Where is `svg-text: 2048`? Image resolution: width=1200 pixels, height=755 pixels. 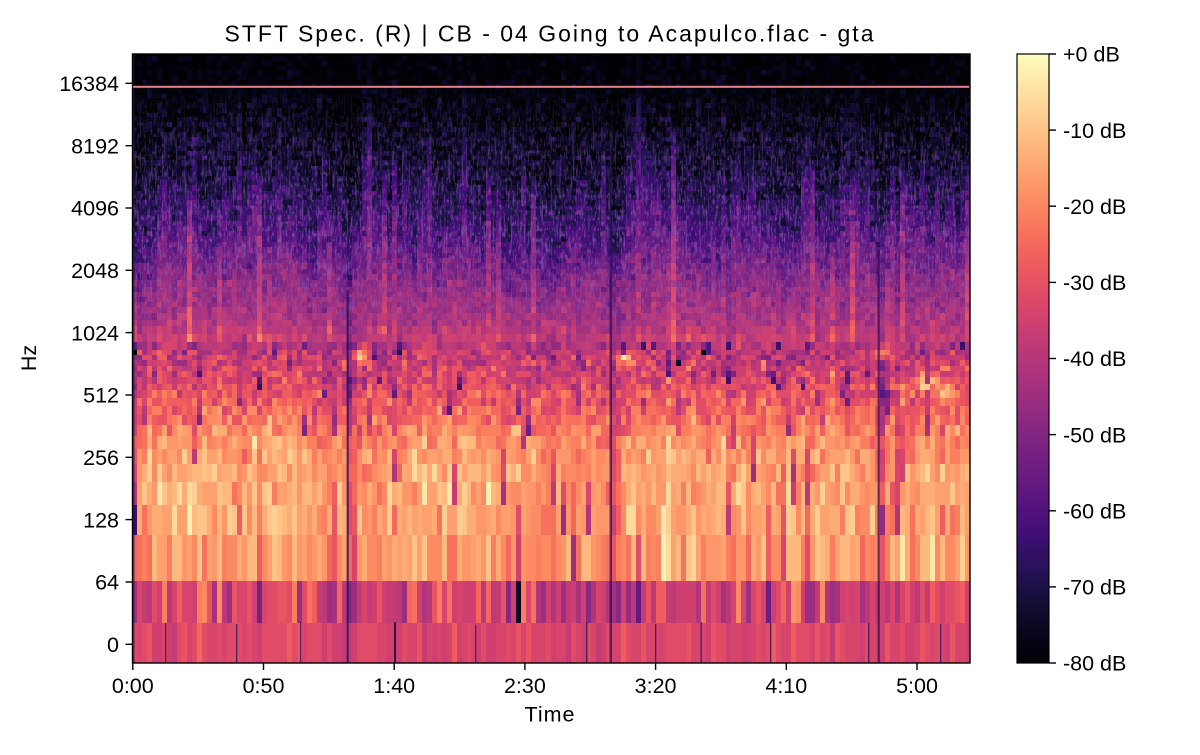 svg-text: 2048 is located at coordinates (95, 271).